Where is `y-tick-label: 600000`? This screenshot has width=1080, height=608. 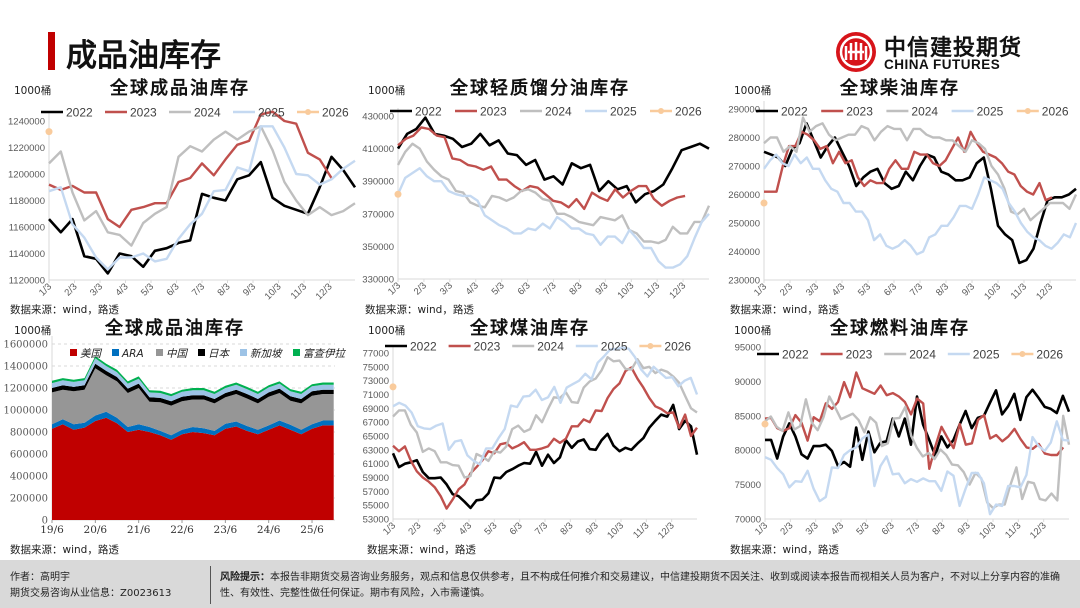
y-tick-label: 600000 is located at coordinates (29, 455).